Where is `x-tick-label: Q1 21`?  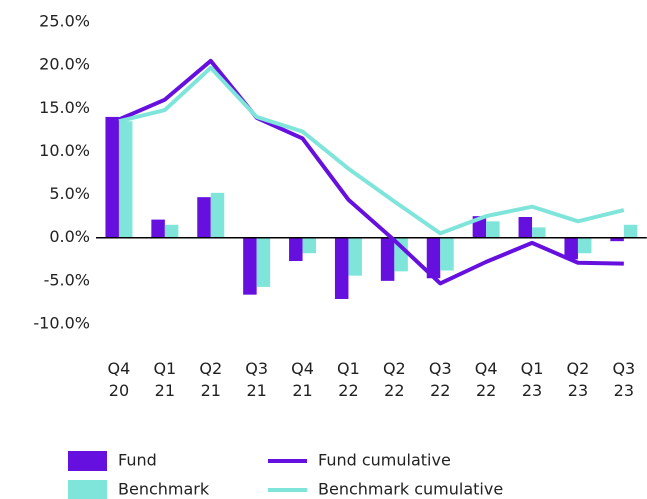
x-tick-label: Q1 21 is located at coordinates (164, 379).